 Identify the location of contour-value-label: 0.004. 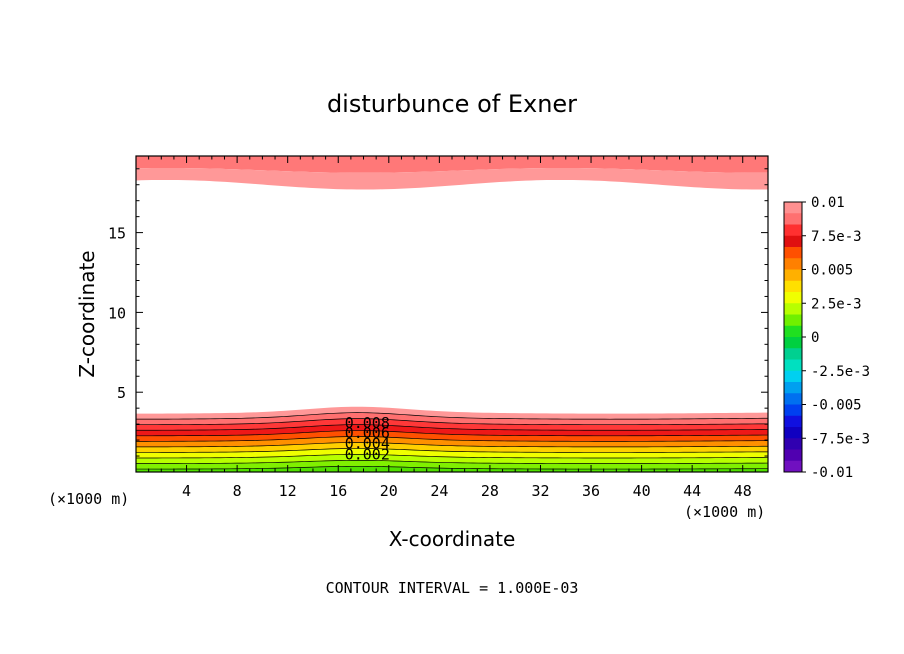
(367, 444).